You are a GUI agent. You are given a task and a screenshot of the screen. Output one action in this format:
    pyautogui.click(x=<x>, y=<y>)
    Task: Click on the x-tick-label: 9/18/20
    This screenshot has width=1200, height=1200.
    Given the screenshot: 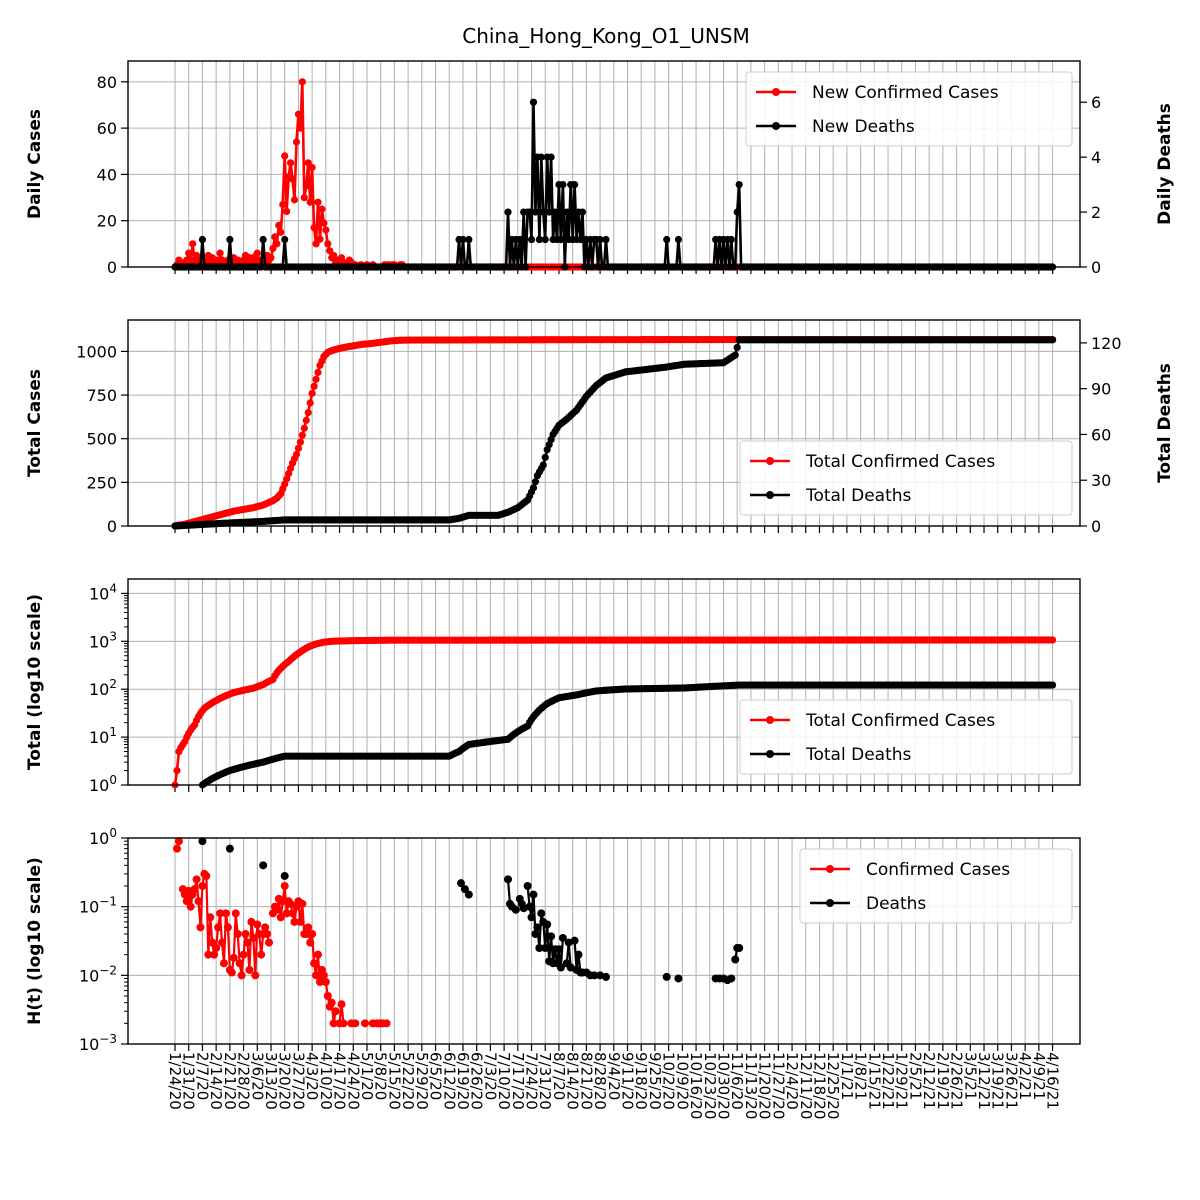 What is the action you would take?
    pyautogui.click(x=641, y=1081)
    